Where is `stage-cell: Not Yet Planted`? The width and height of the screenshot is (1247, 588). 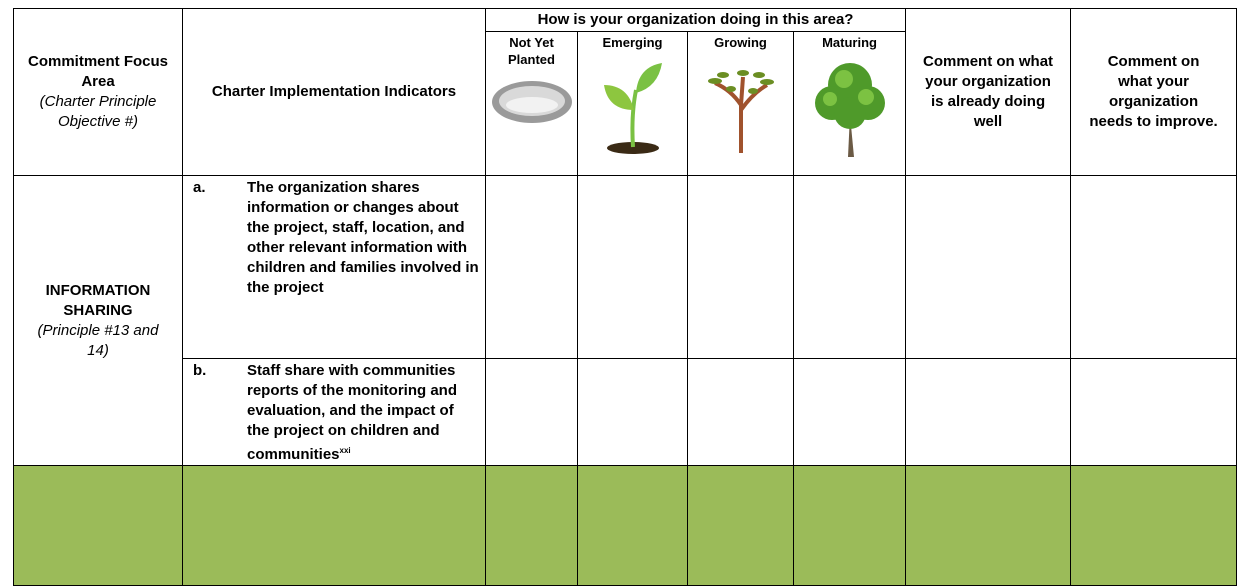 stage-cell: Not Yet Planted is located at coordinates (531, 103).